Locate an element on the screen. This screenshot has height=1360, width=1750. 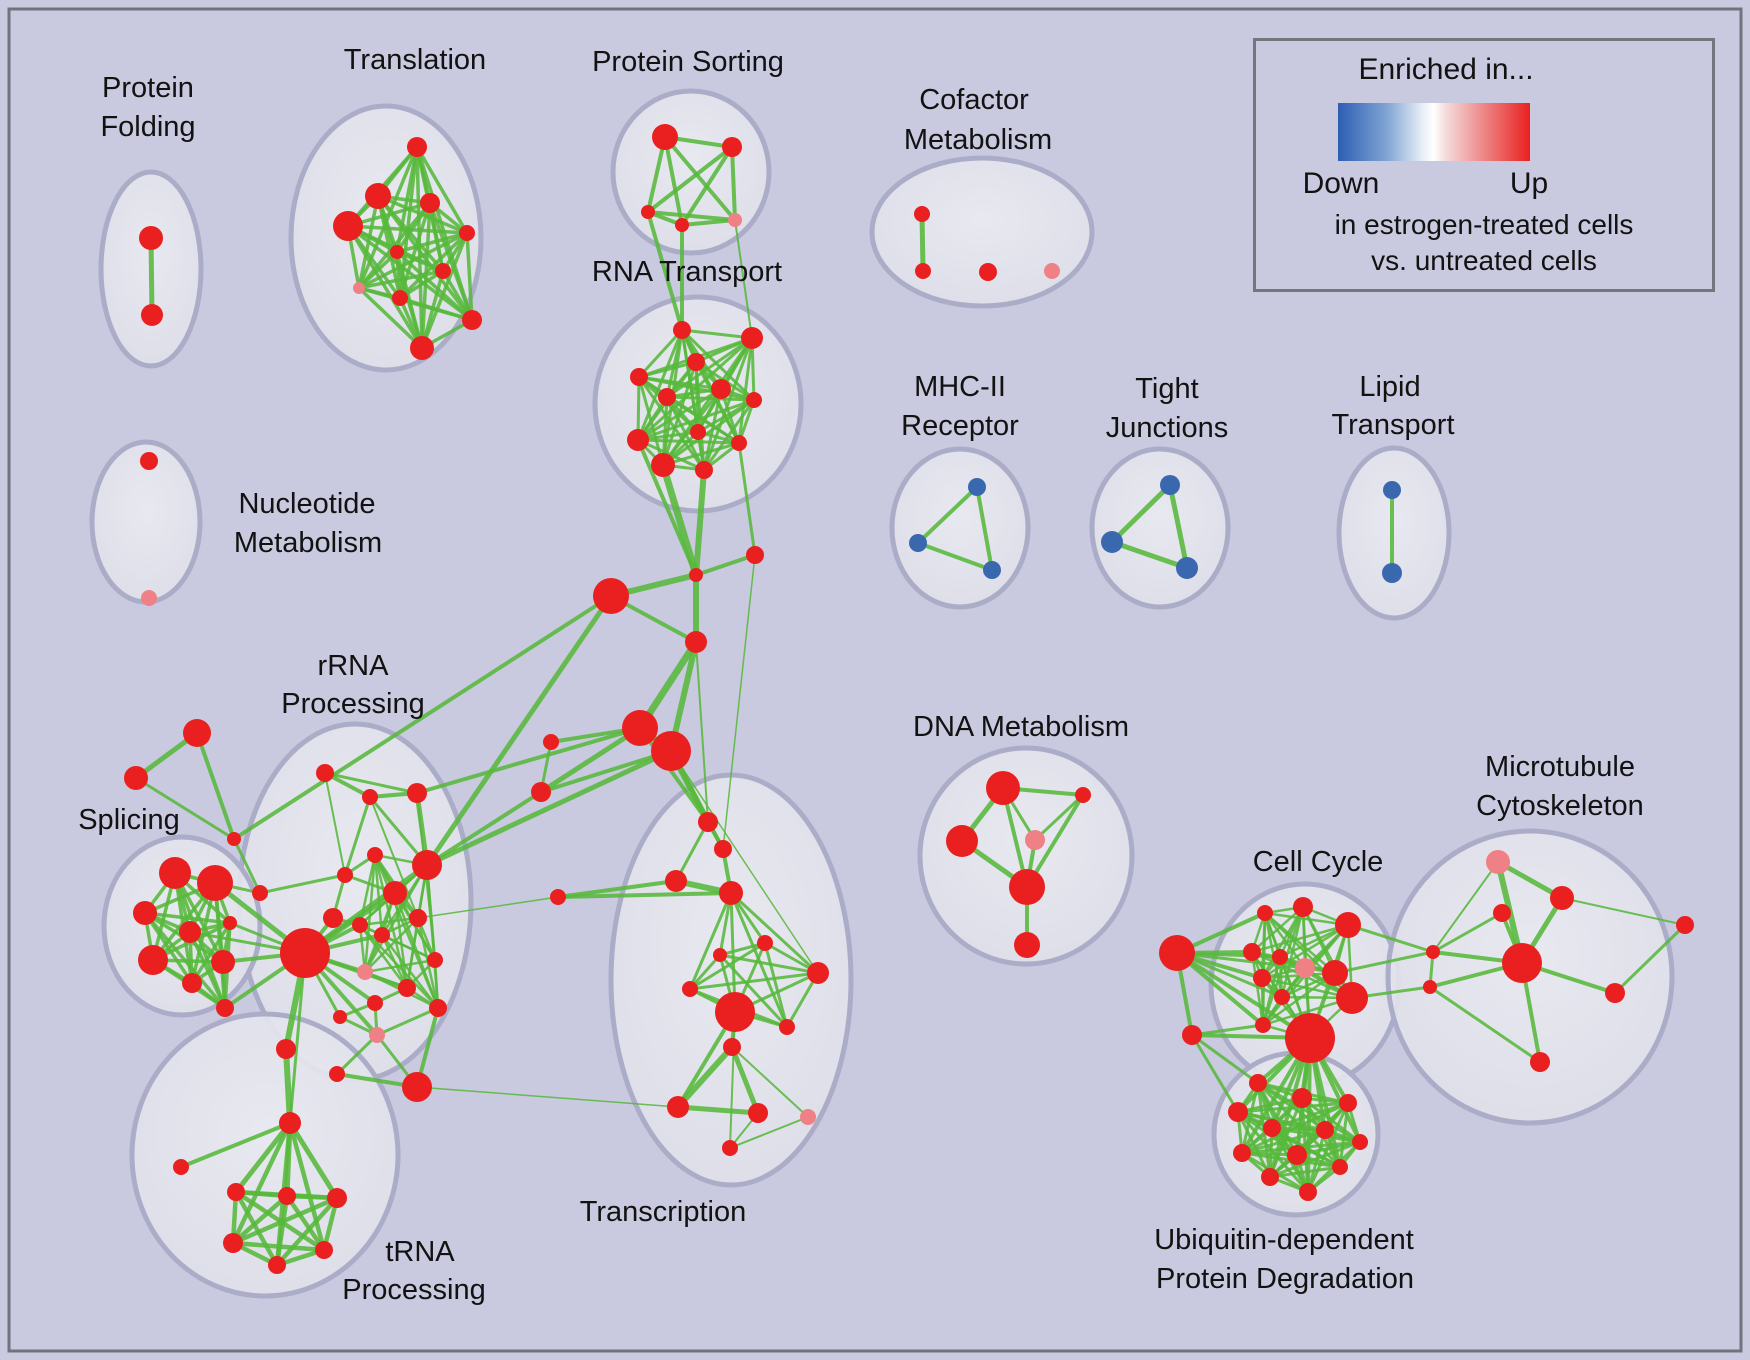
node-l1 is located at coordinates (1392, 490).